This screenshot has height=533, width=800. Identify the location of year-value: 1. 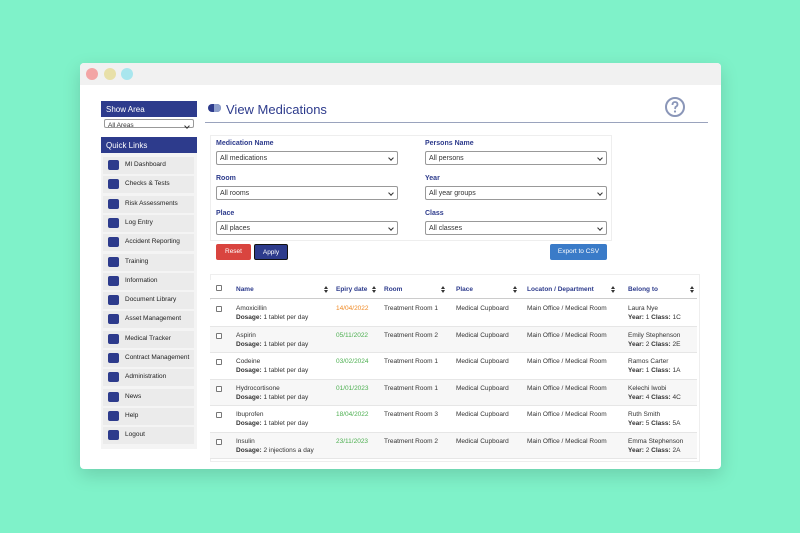
(647, 317).